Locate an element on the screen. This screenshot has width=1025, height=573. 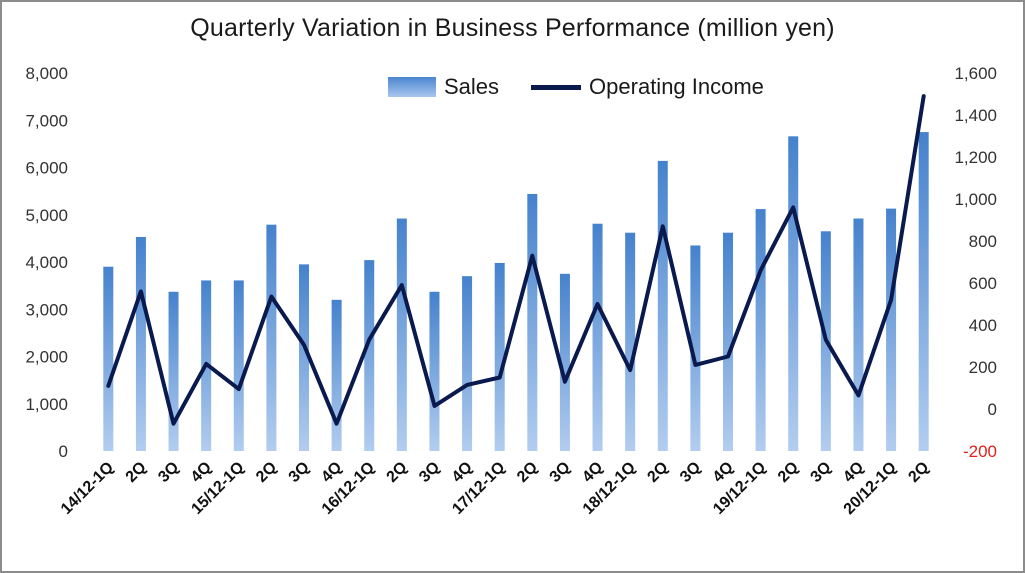
y-right-tick-label: 1,400 is located at coordinates (975, 115).